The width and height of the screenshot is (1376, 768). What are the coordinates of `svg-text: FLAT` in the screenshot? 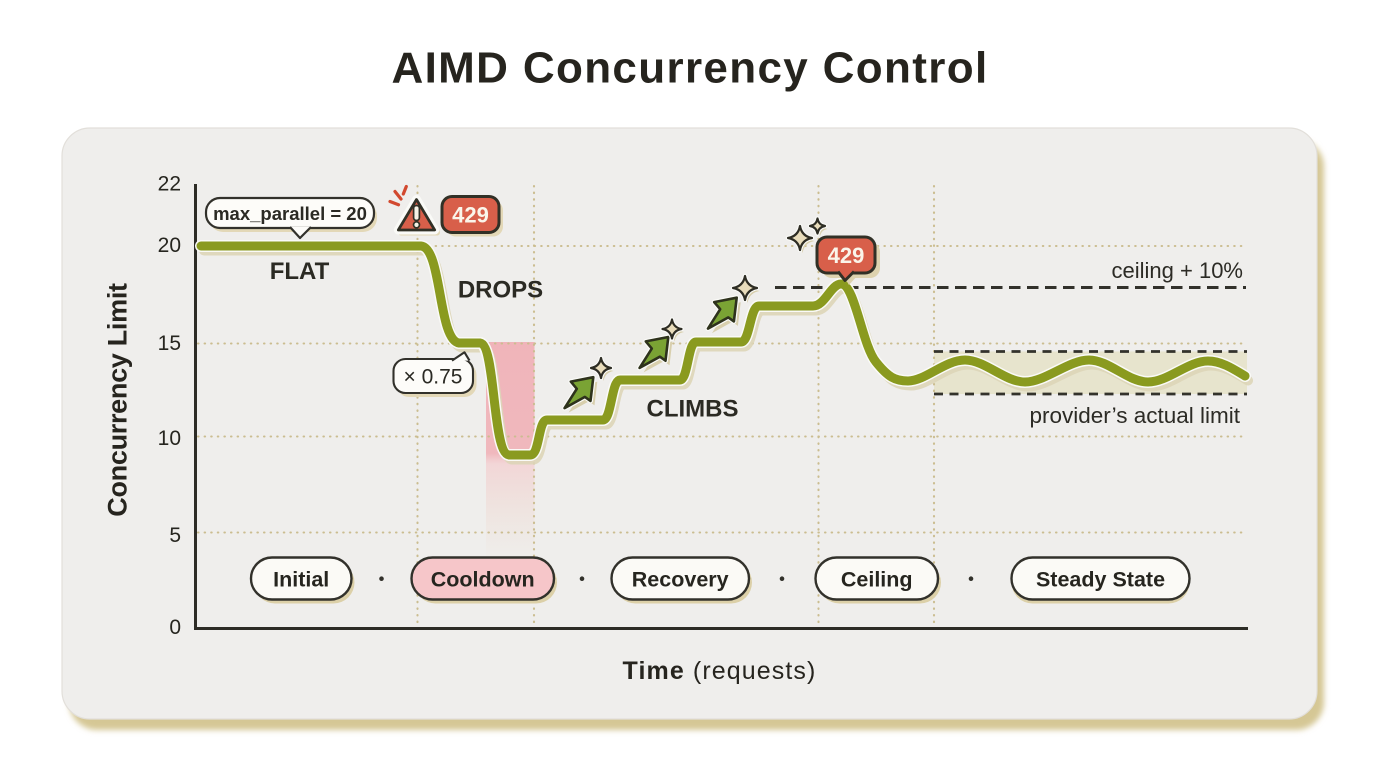 It's located at (300, 271).